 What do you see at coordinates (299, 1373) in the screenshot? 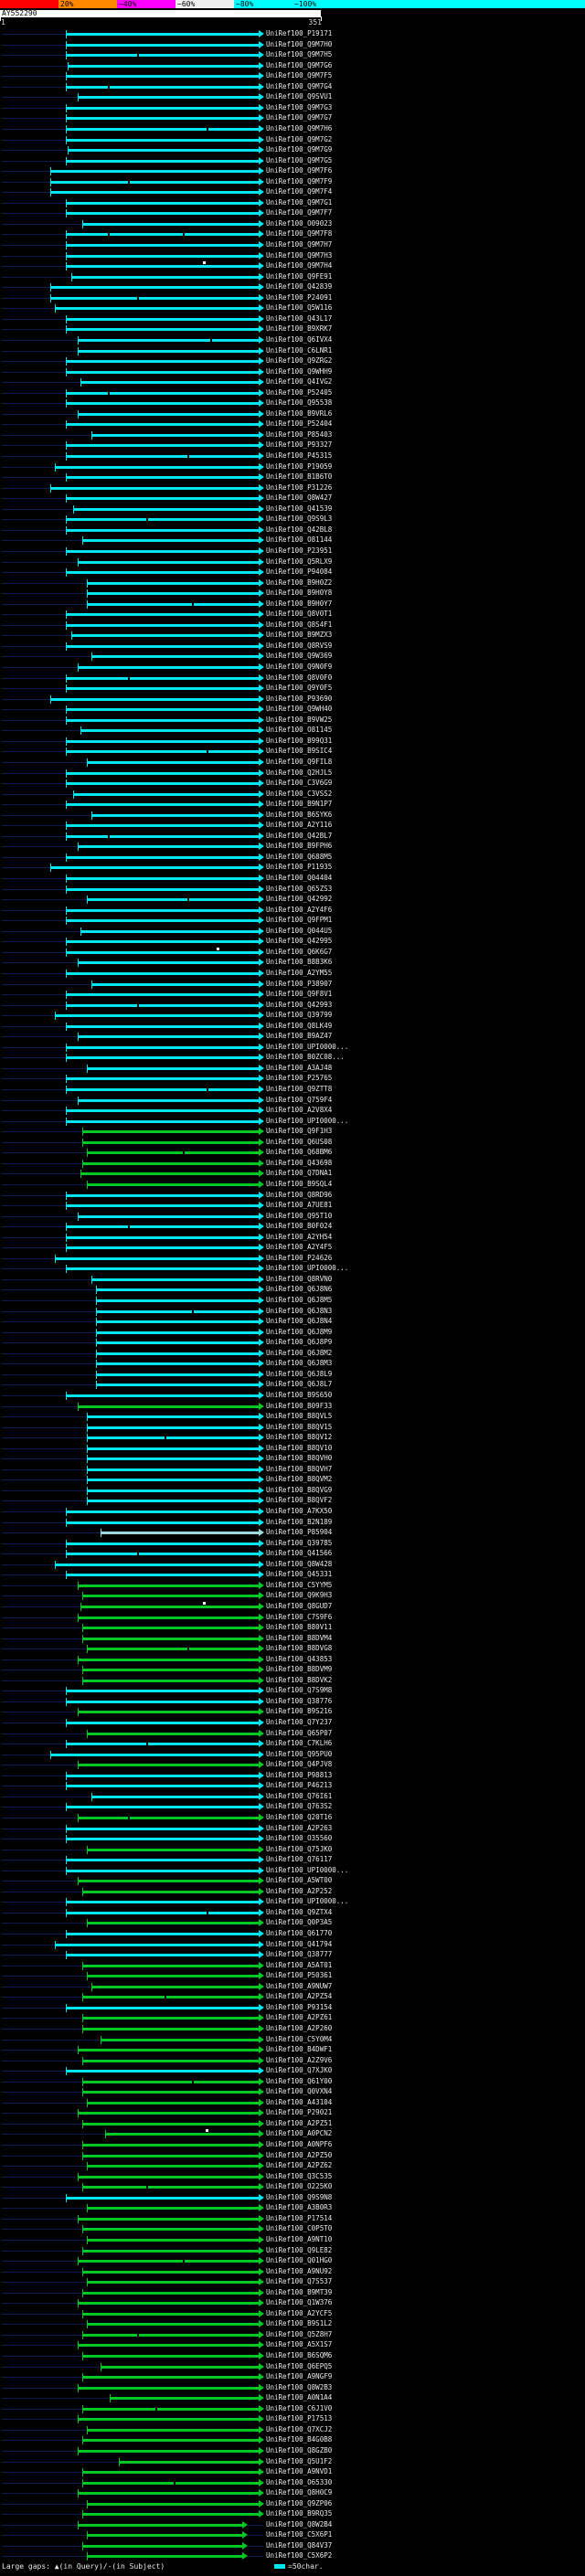
I see `hit-label: UniRef100_Q6J8L9` at bounding box center [299, 1373].